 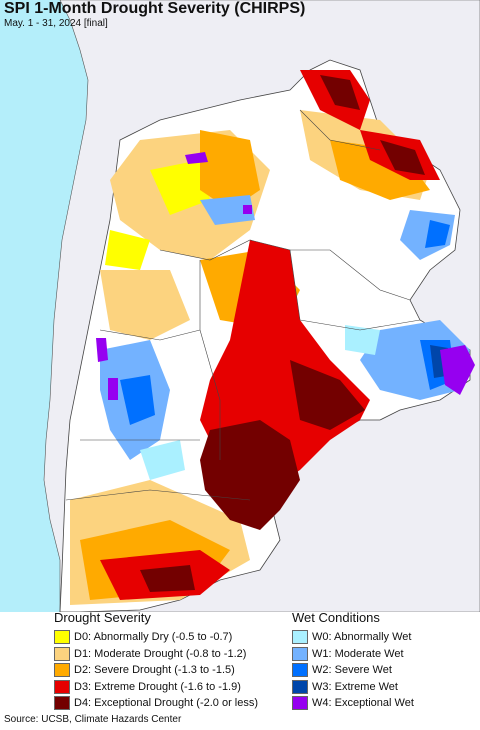 I want to click on legend-item-d2: D2: Severe Drought (-1.3 to -1.5), so click(x=169, y=670).